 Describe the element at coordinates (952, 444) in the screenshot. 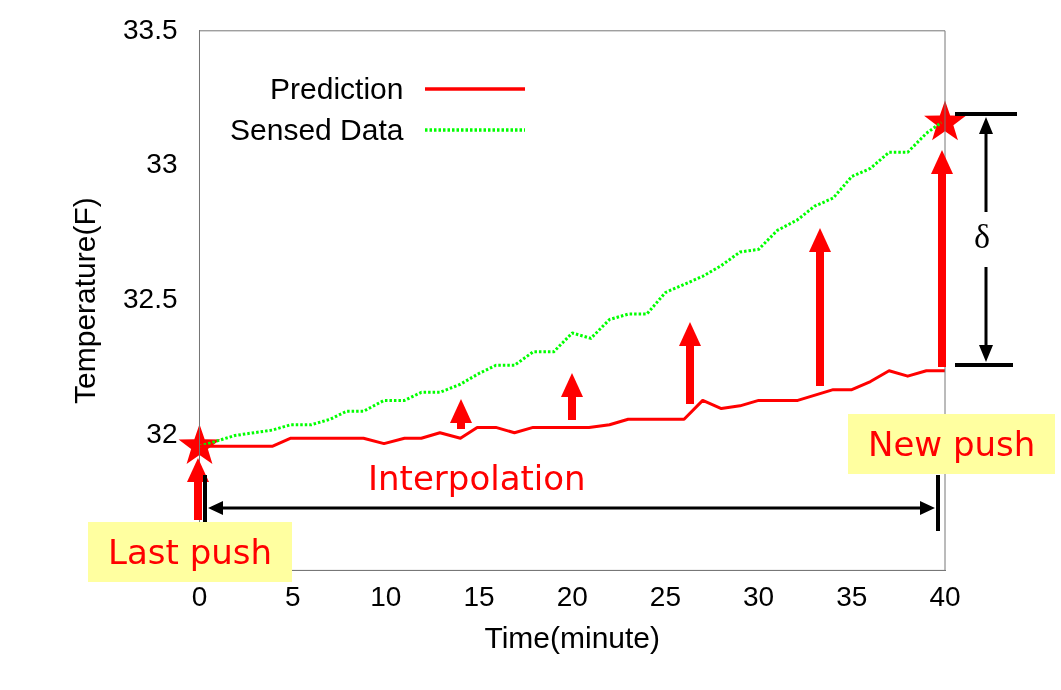

I see `annotation: New push` at that location.